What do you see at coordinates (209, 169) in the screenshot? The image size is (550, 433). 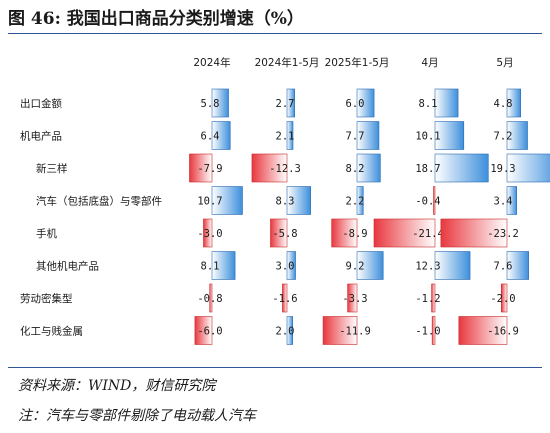 I see `data-label: -7.9` at bounding box center [209, 169].